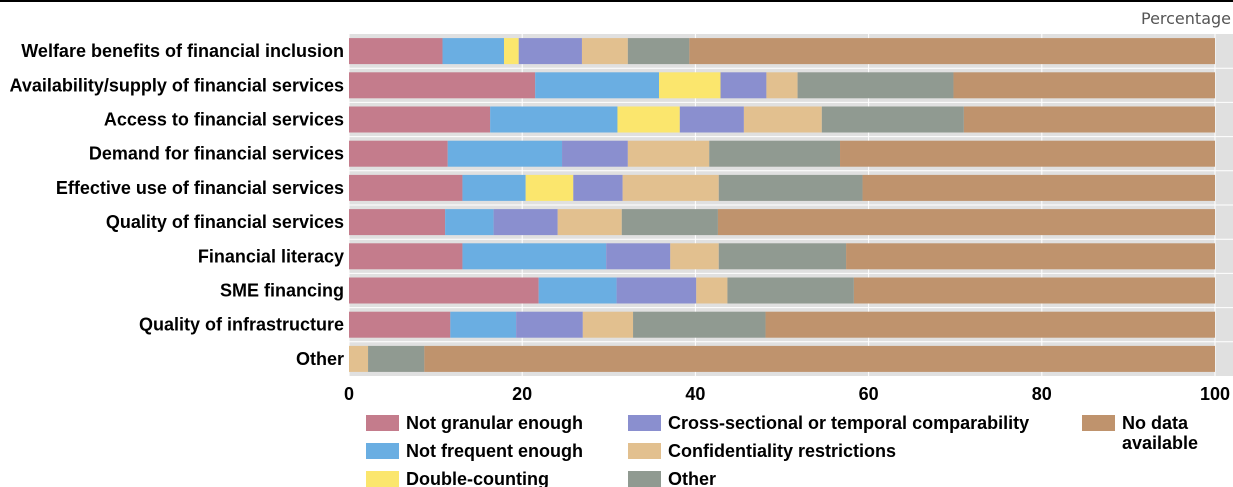 This screenshot has width=1233, height=487. I want to click on category-label: Other, so click(320, 359).